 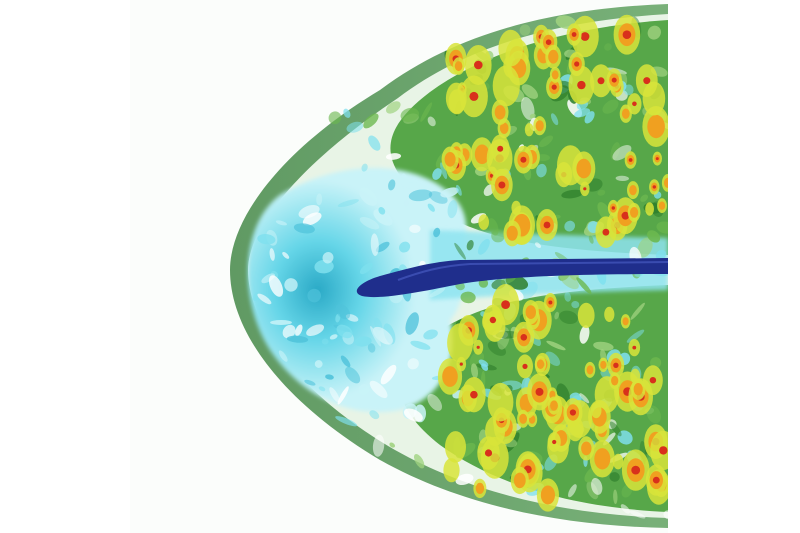 I want to click on jet, so click(x=512, y=278).